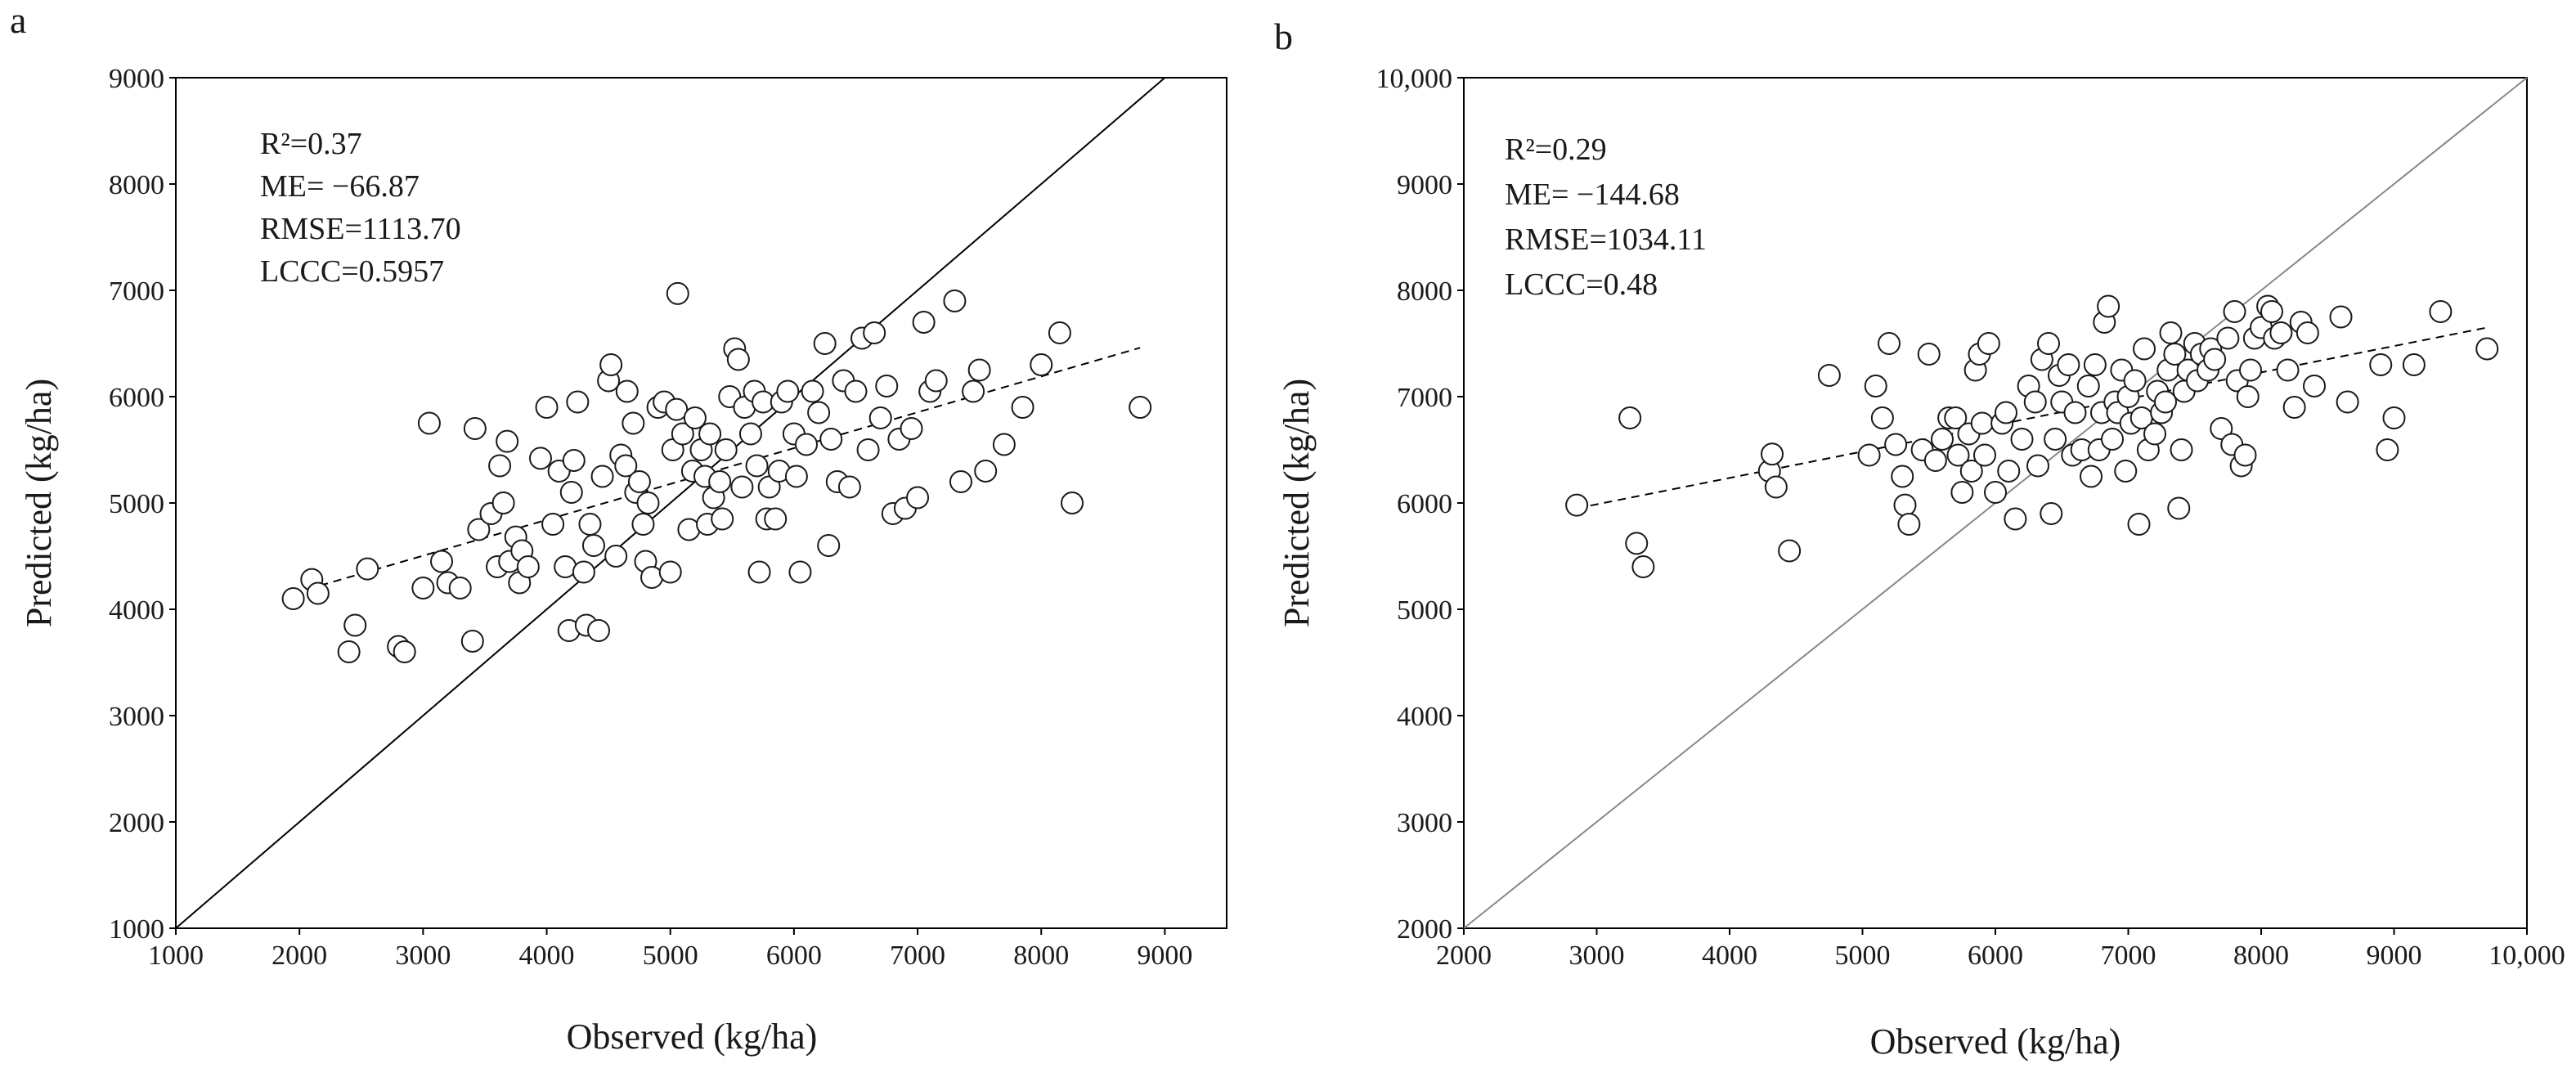 Image resolution: width=2576 pixels, height=1082 pixels. What do you see at coordinates (311, 144) in the screenshot?
I see `panel-a-stat-r2: R²=0.37` at bounding box center [311, 144].